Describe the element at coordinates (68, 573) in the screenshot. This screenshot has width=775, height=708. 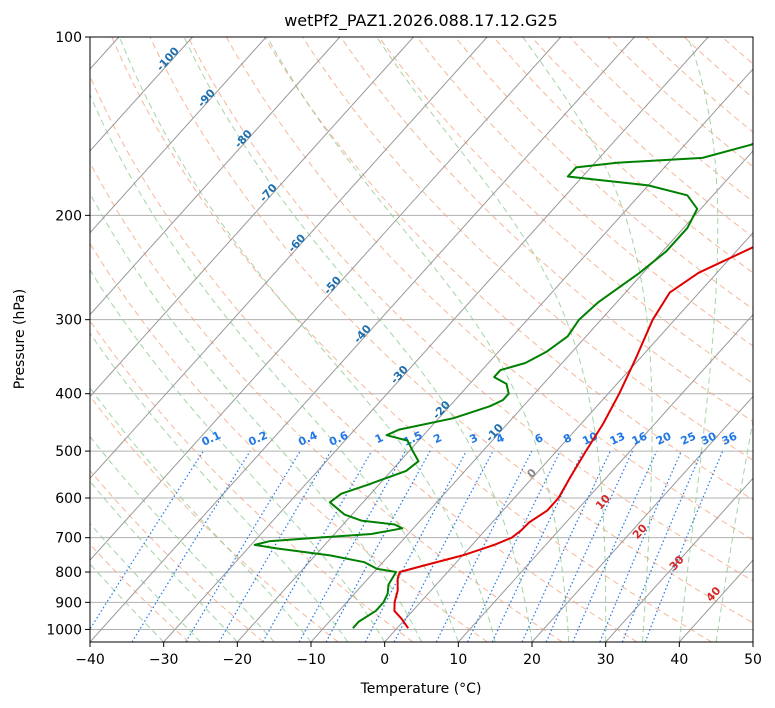
I see `y-tick-label: 800` at that location.